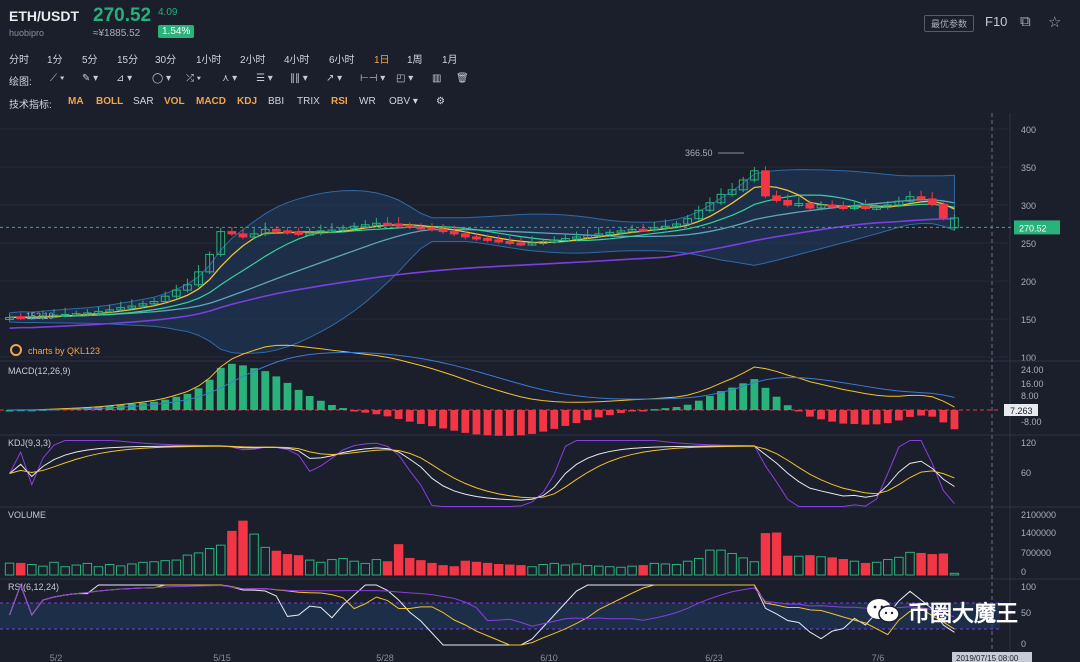  I want to click on measure-tool-icon: ⊢⊣ ▾, so click(373, 78).